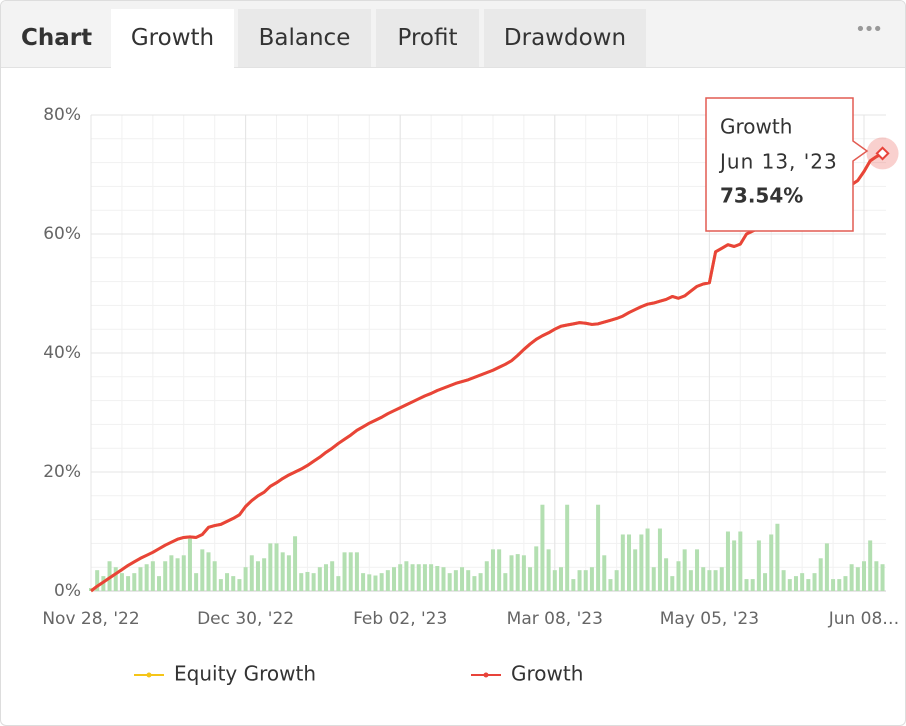 The width and height of the screenshot is (906, 726). I want to click on x-tick-label: Mar 08, '23, so click(555, 619).